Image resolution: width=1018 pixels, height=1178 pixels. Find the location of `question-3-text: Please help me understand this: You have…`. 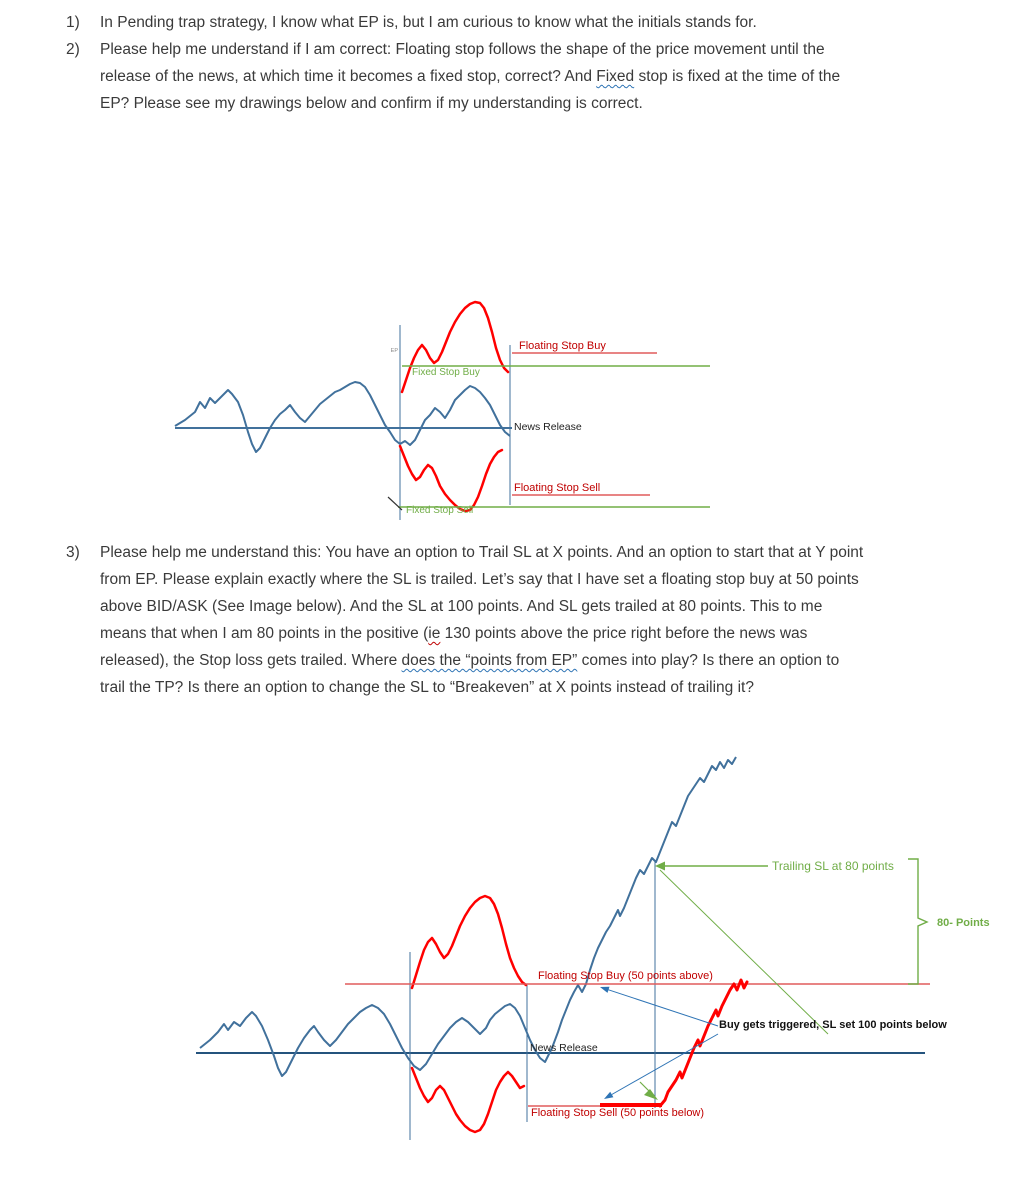

question-3-text: Please help me understand this: You have… is located at coordinates (482, 620).